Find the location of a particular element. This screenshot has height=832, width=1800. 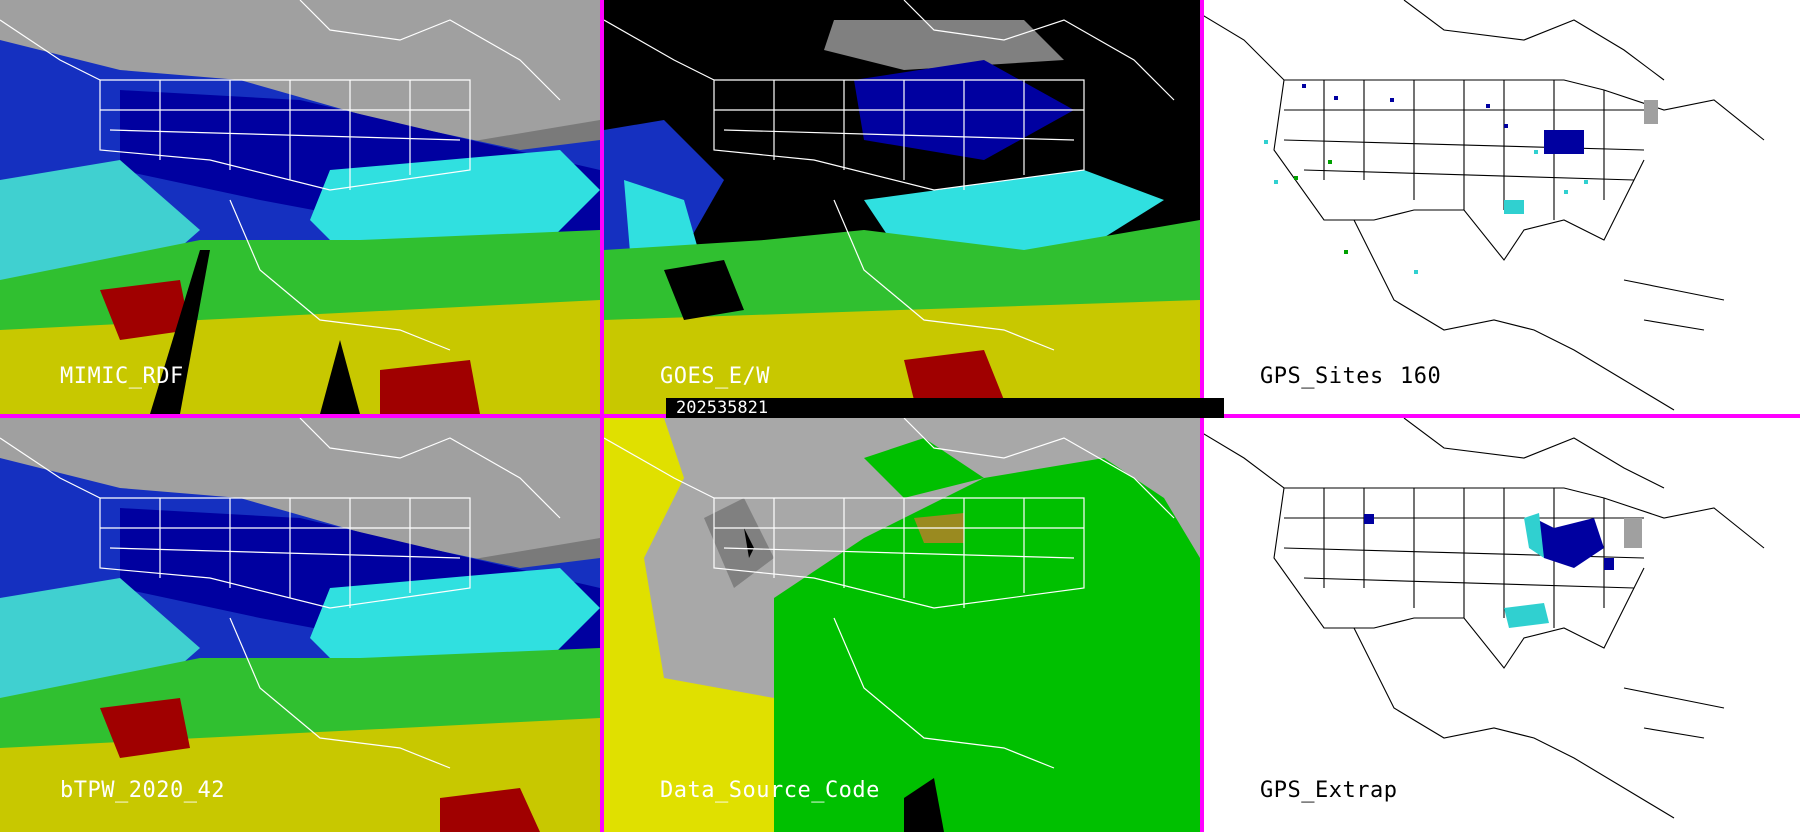

panel-label: GOES_E/W is located at coordinates (715, 376).